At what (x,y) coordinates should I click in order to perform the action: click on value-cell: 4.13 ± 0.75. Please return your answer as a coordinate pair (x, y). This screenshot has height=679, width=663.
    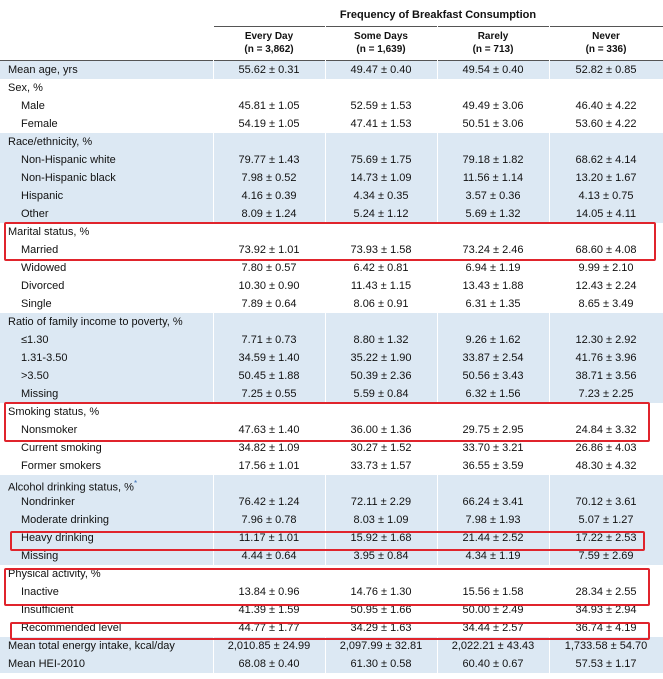
    Looking at the image, I should click on (606, 196).